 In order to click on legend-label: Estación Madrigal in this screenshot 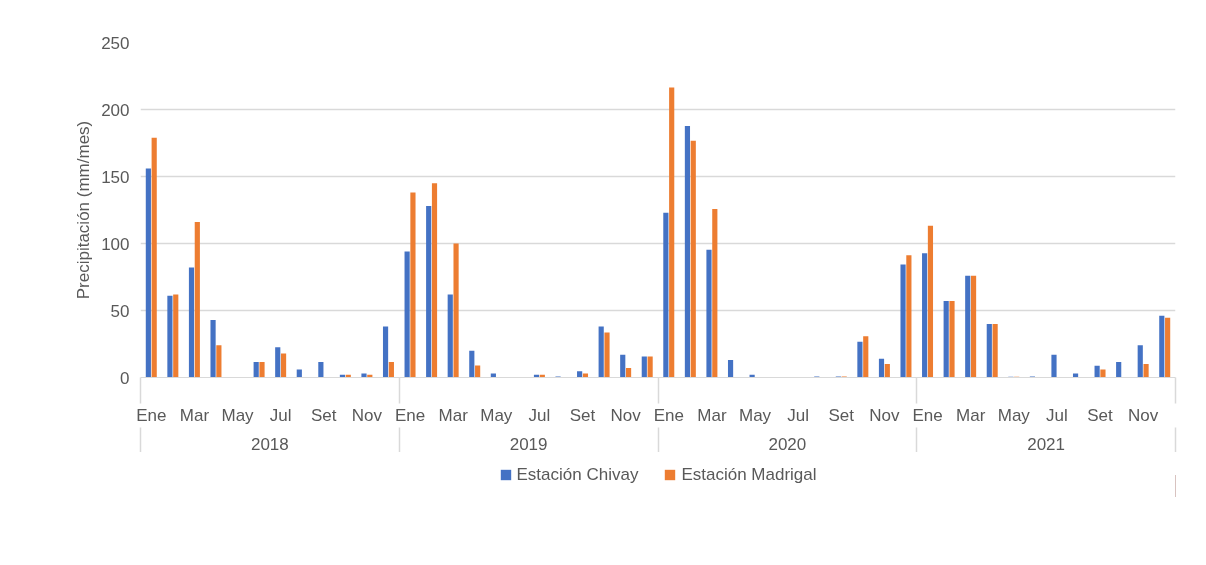, I will do `click(749, 474)`.